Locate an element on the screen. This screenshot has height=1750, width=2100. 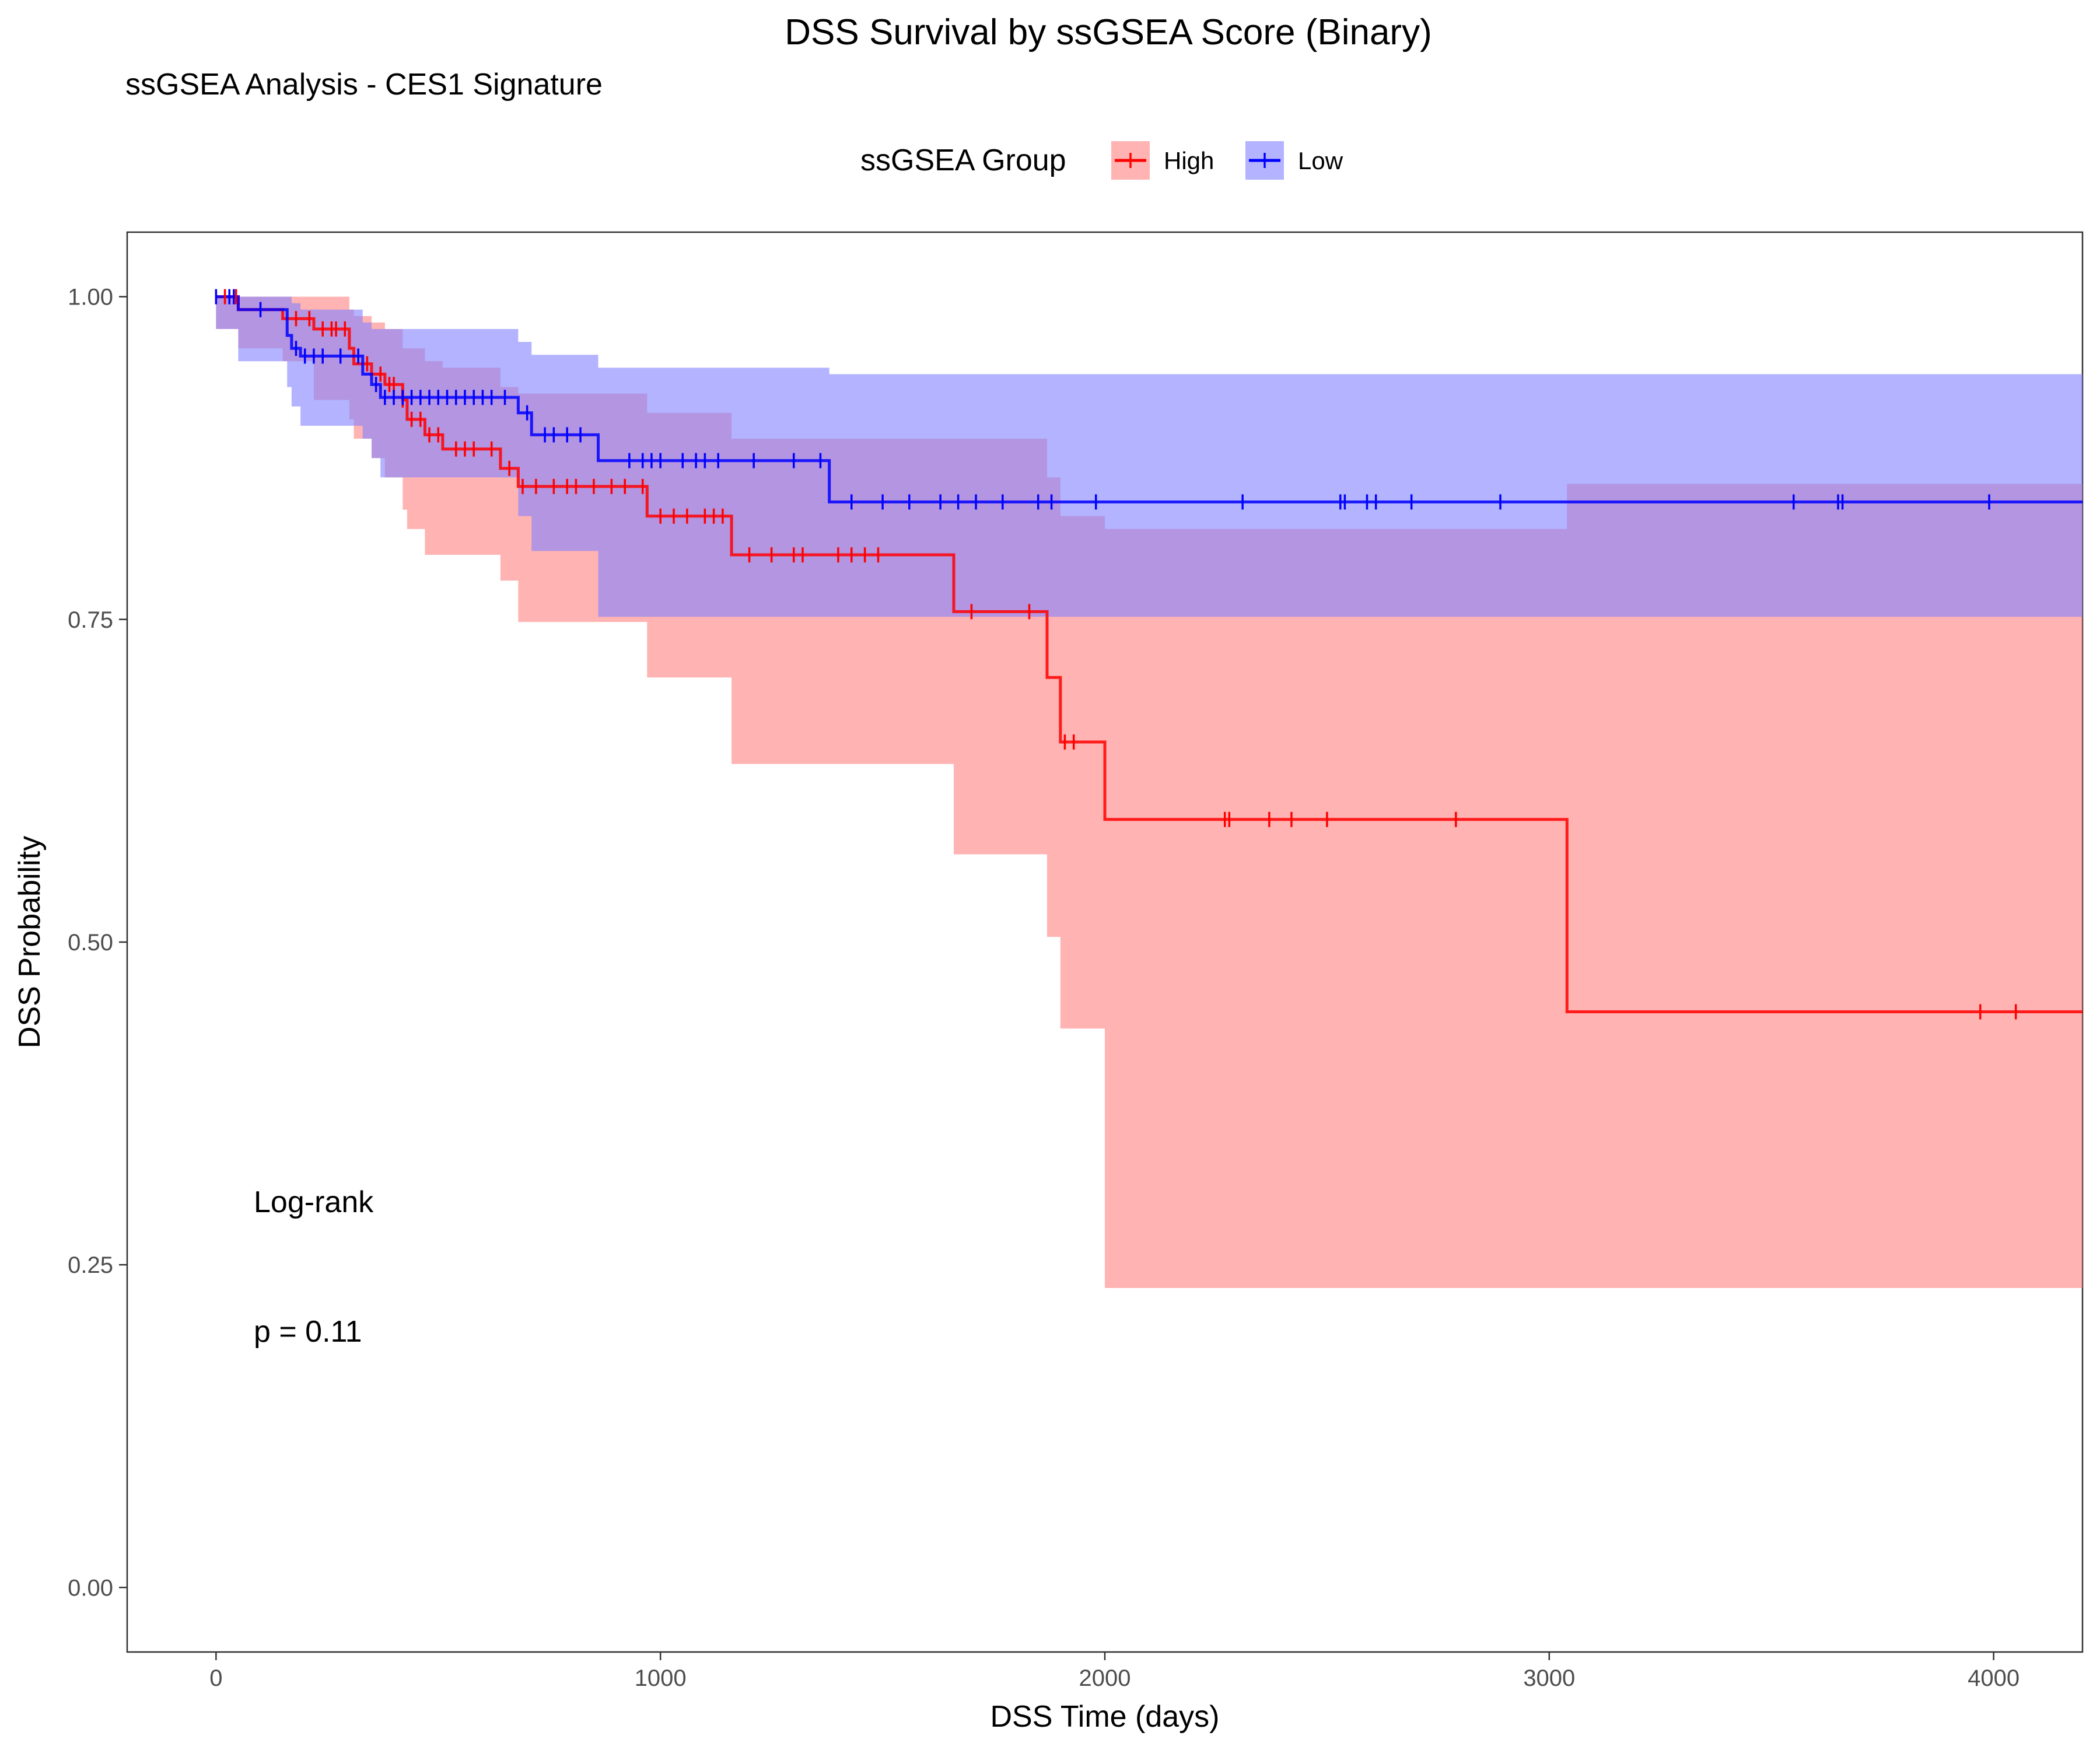
y-tick-label: 0.25 is located at coordinates (90, 1265).